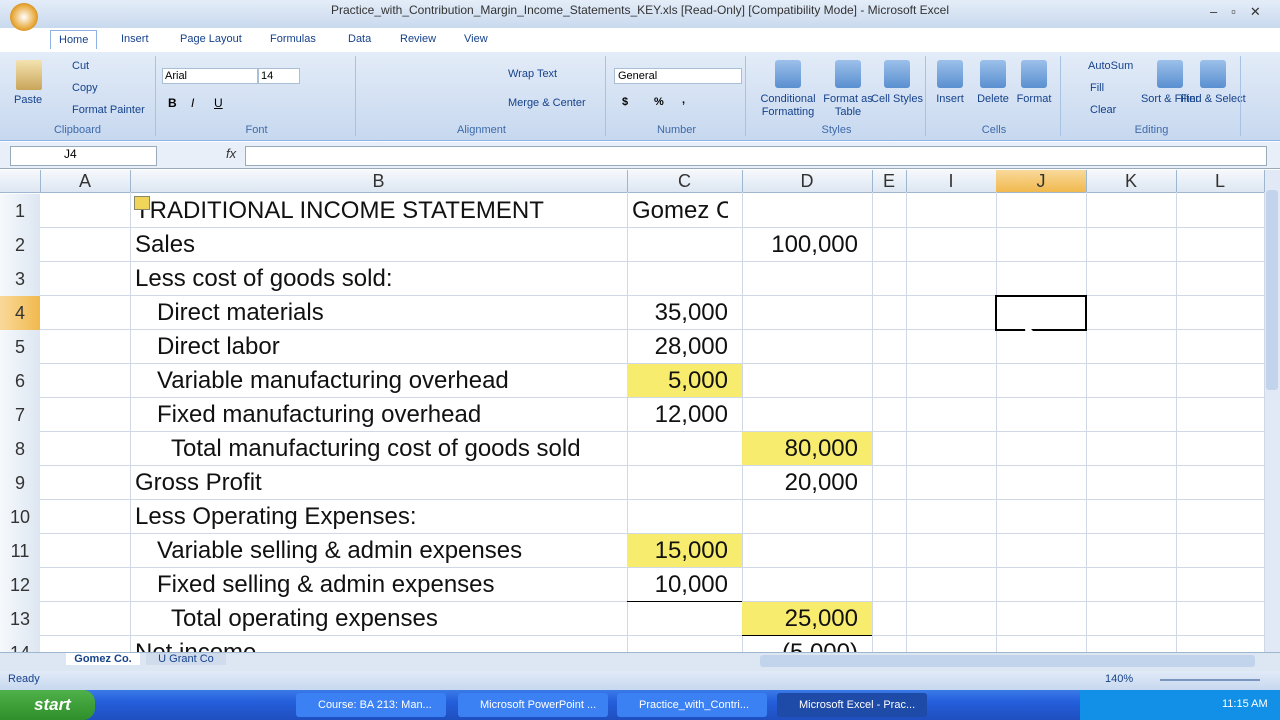 The height and width of the screenshot is (720, 1280). Describe the element at coordinates (1131, 181) in the screenshot. I see `column-header: K` at that location.